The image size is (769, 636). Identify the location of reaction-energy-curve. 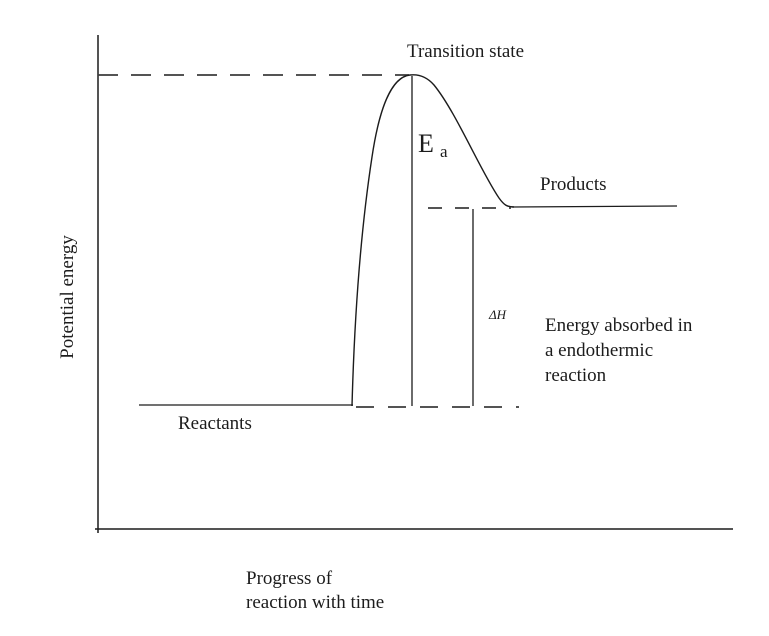
(433, 240).